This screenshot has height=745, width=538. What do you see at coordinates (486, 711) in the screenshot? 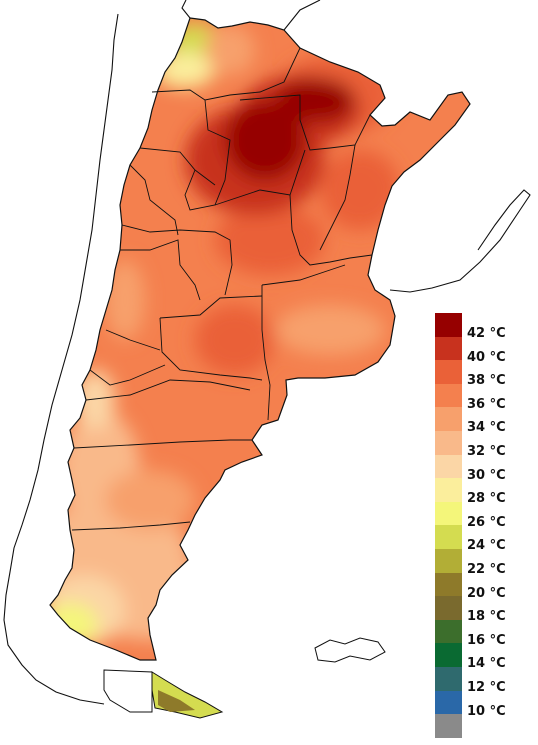
I see `legend-label: 10 °C` at bounding box center [486, 711].